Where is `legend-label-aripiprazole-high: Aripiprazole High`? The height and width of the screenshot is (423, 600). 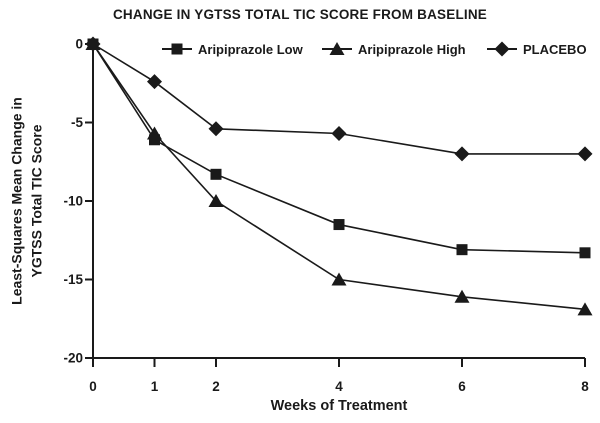 legend-label-aripiprazole-high: Aripiprazole High is located at coordinates (412, 49).